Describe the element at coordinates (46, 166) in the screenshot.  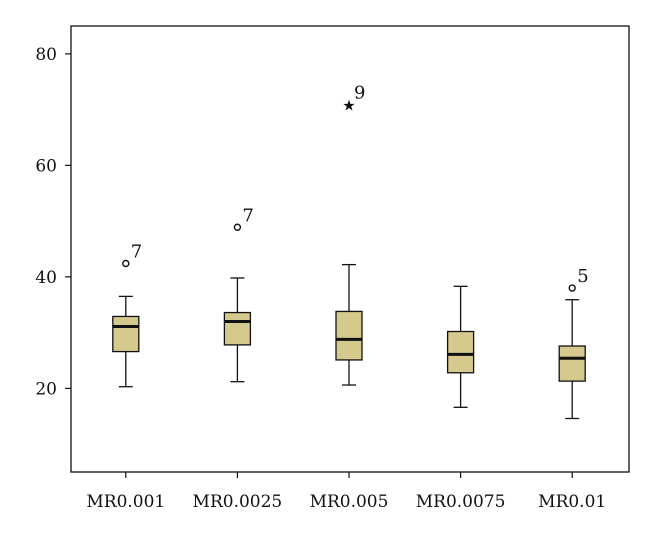
I see `y-tick-label: 60` at that location.